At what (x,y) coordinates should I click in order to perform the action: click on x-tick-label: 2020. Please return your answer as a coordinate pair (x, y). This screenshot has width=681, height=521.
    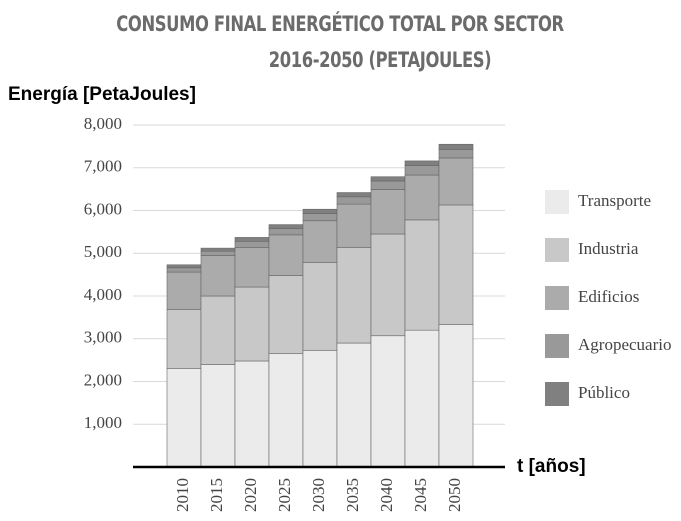
    Looking at the image, I should click on (250, 495).